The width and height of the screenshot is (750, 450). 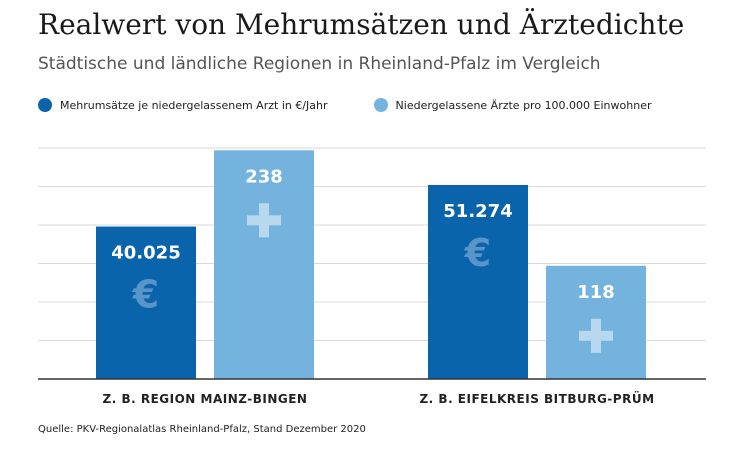 I want to click on legend-swatch-umsatz, so click(x=45, y=105).